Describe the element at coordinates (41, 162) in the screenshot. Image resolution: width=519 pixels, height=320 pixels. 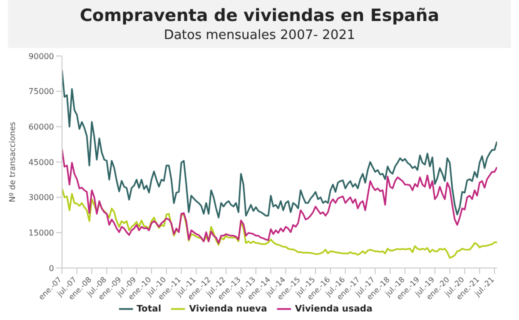
I see `y-tick-label: 45000` at that location.